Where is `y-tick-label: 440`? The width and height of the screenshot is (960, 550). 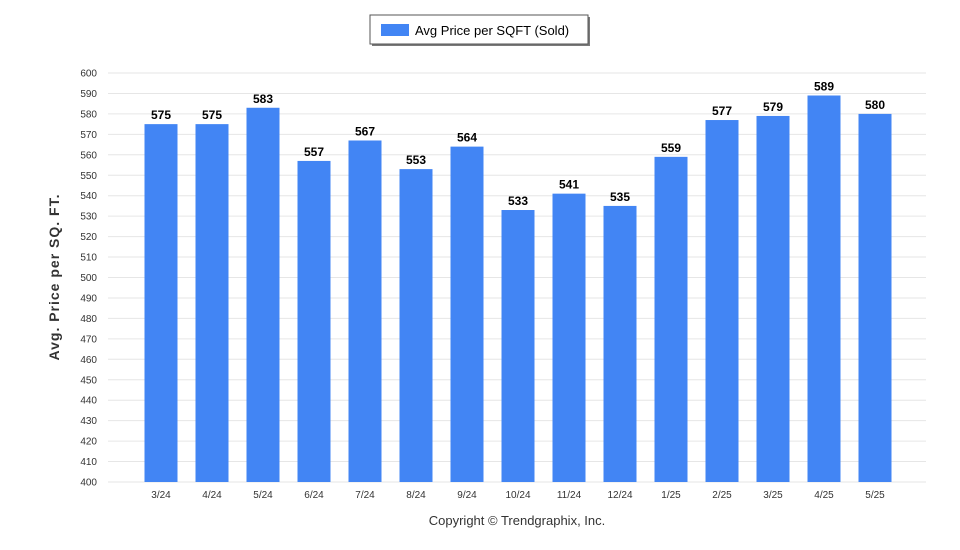 y-tick-label: 440 is located at coordinates (88, 401).